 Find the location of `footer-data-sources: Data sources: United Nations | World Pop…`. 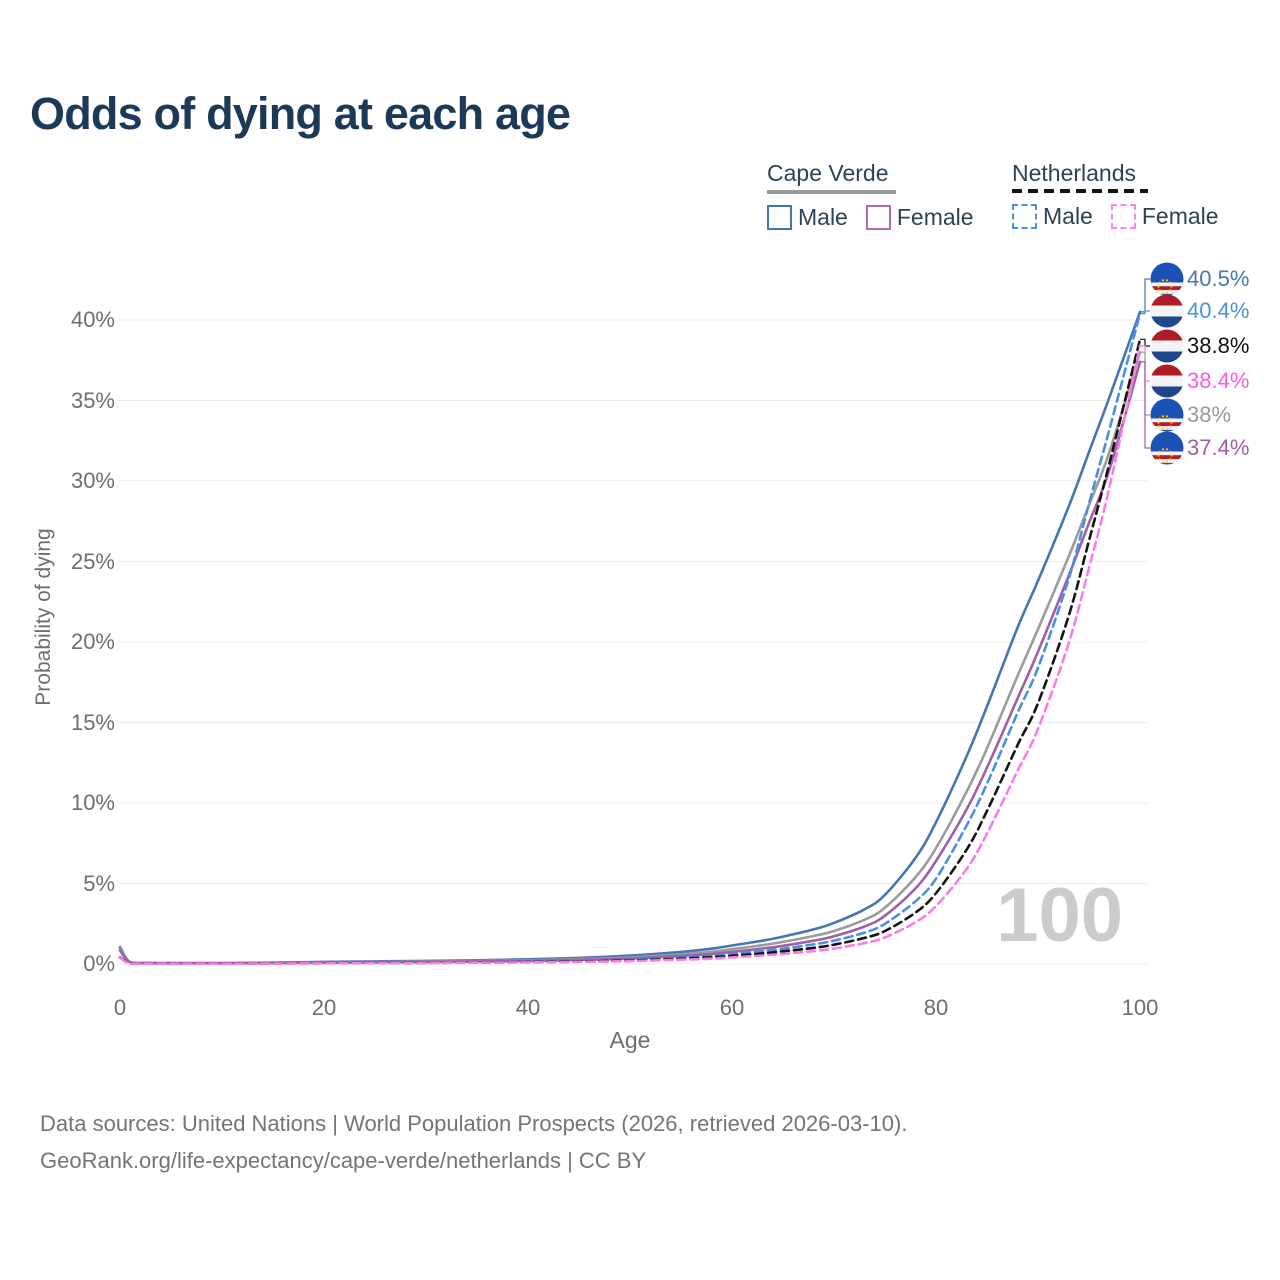

footer-data-sources: Data sources: United Nations | World Pop… is located at coordinates (474, 1123).